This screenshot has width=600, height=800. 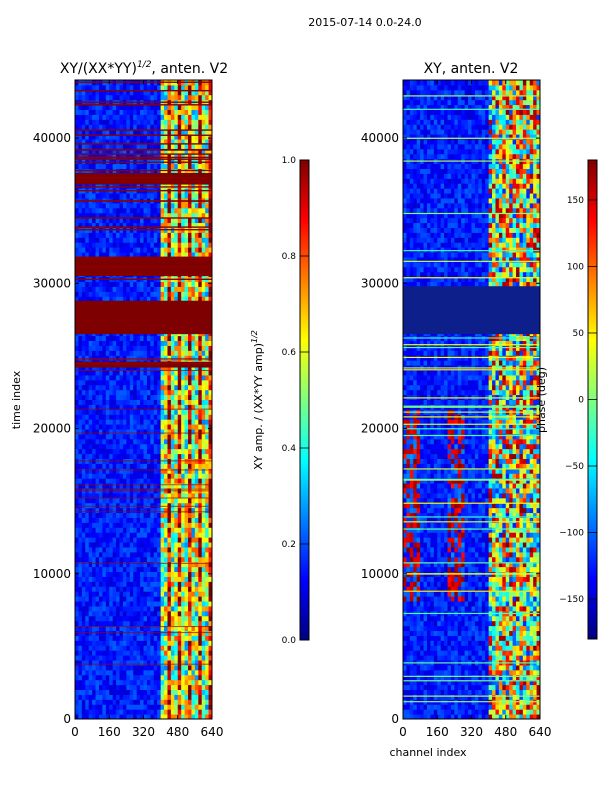 I want to click on colorbar-tick-label: 50, so click(x=579, y=334).